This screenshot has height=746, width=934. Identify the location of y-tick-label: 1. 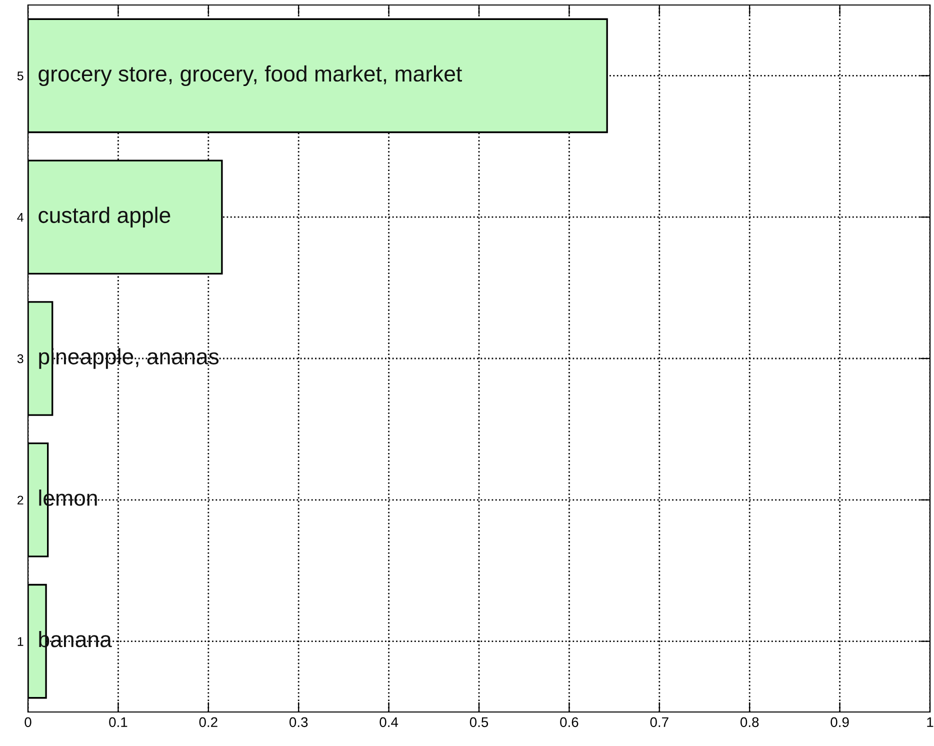
(21, 641).